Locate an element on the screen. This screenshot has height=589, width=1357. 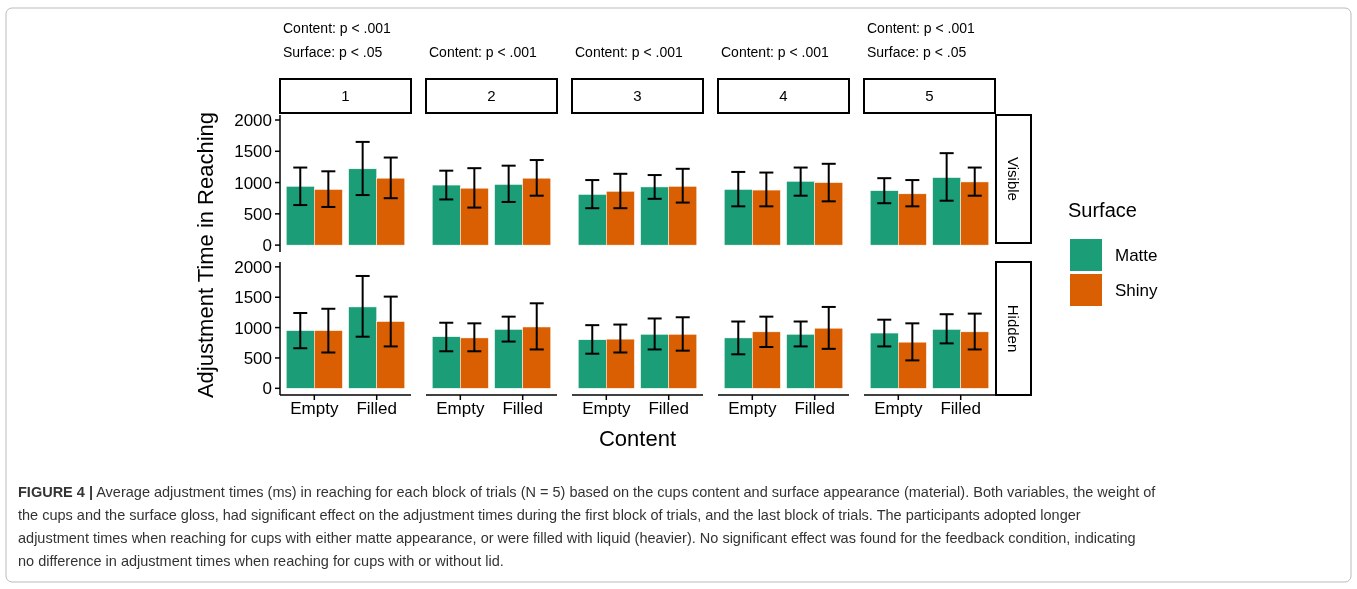
text: 3 is located at coordinates (637, 96).